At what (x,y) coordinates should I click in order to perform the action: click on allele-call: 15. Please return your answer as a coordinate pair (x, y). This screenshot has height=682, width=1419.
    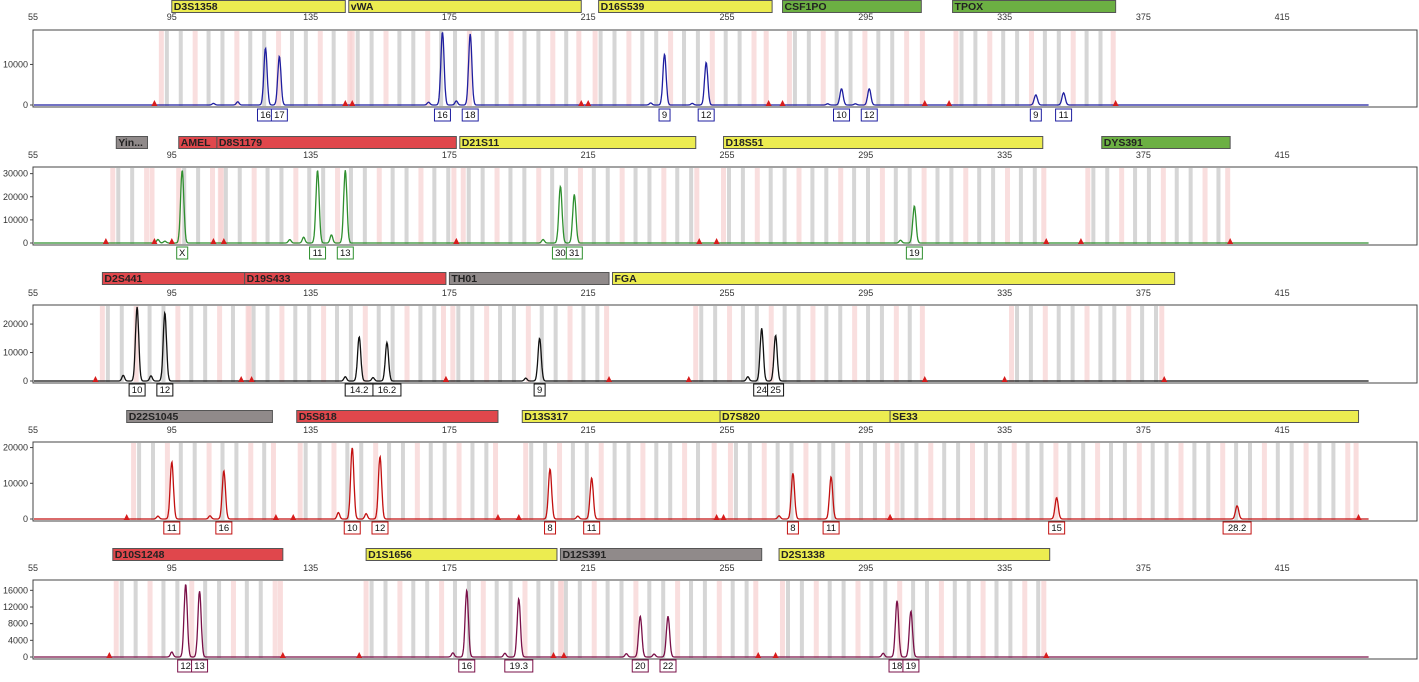
    Looking at the image, I should click on (1057, 528).